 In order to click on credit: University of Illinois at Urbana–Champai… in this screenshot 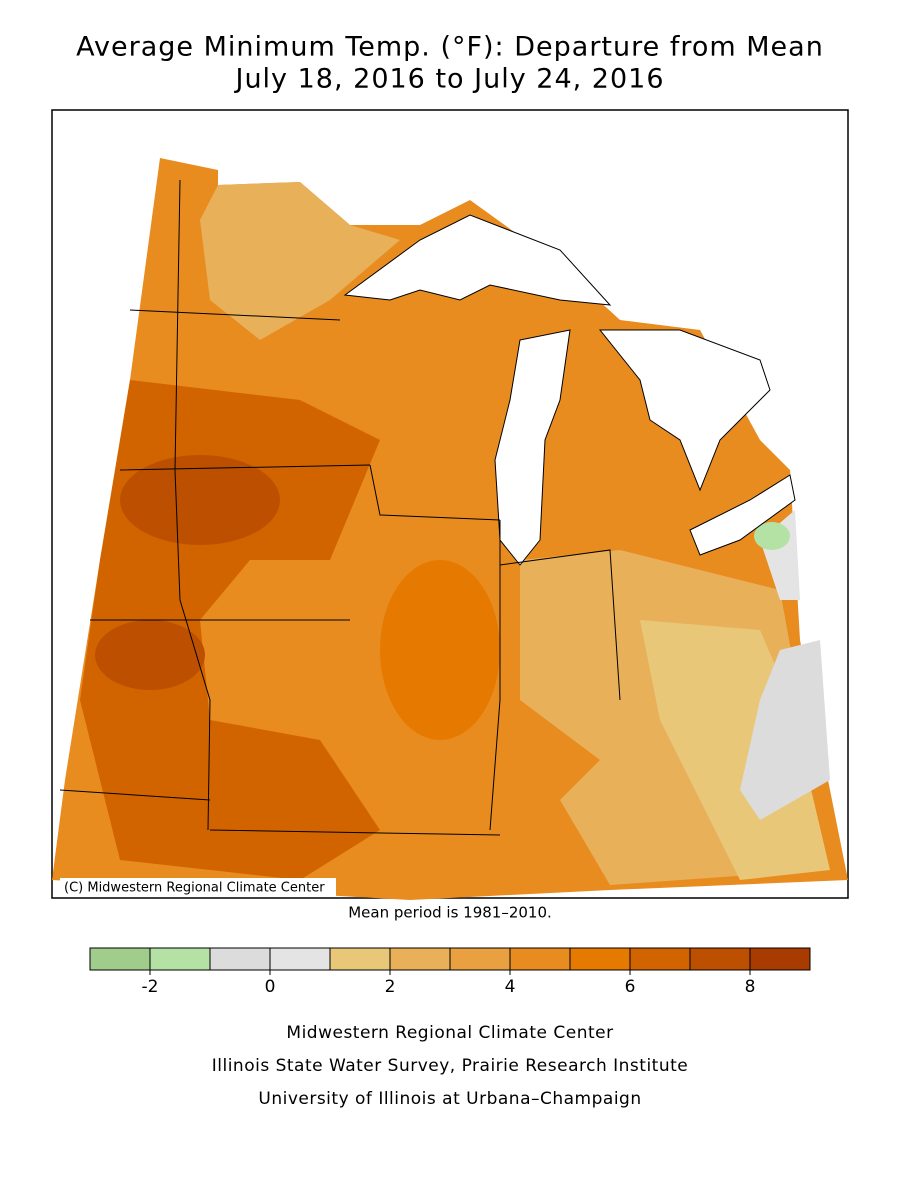, I will do `click(449, 1099)`.